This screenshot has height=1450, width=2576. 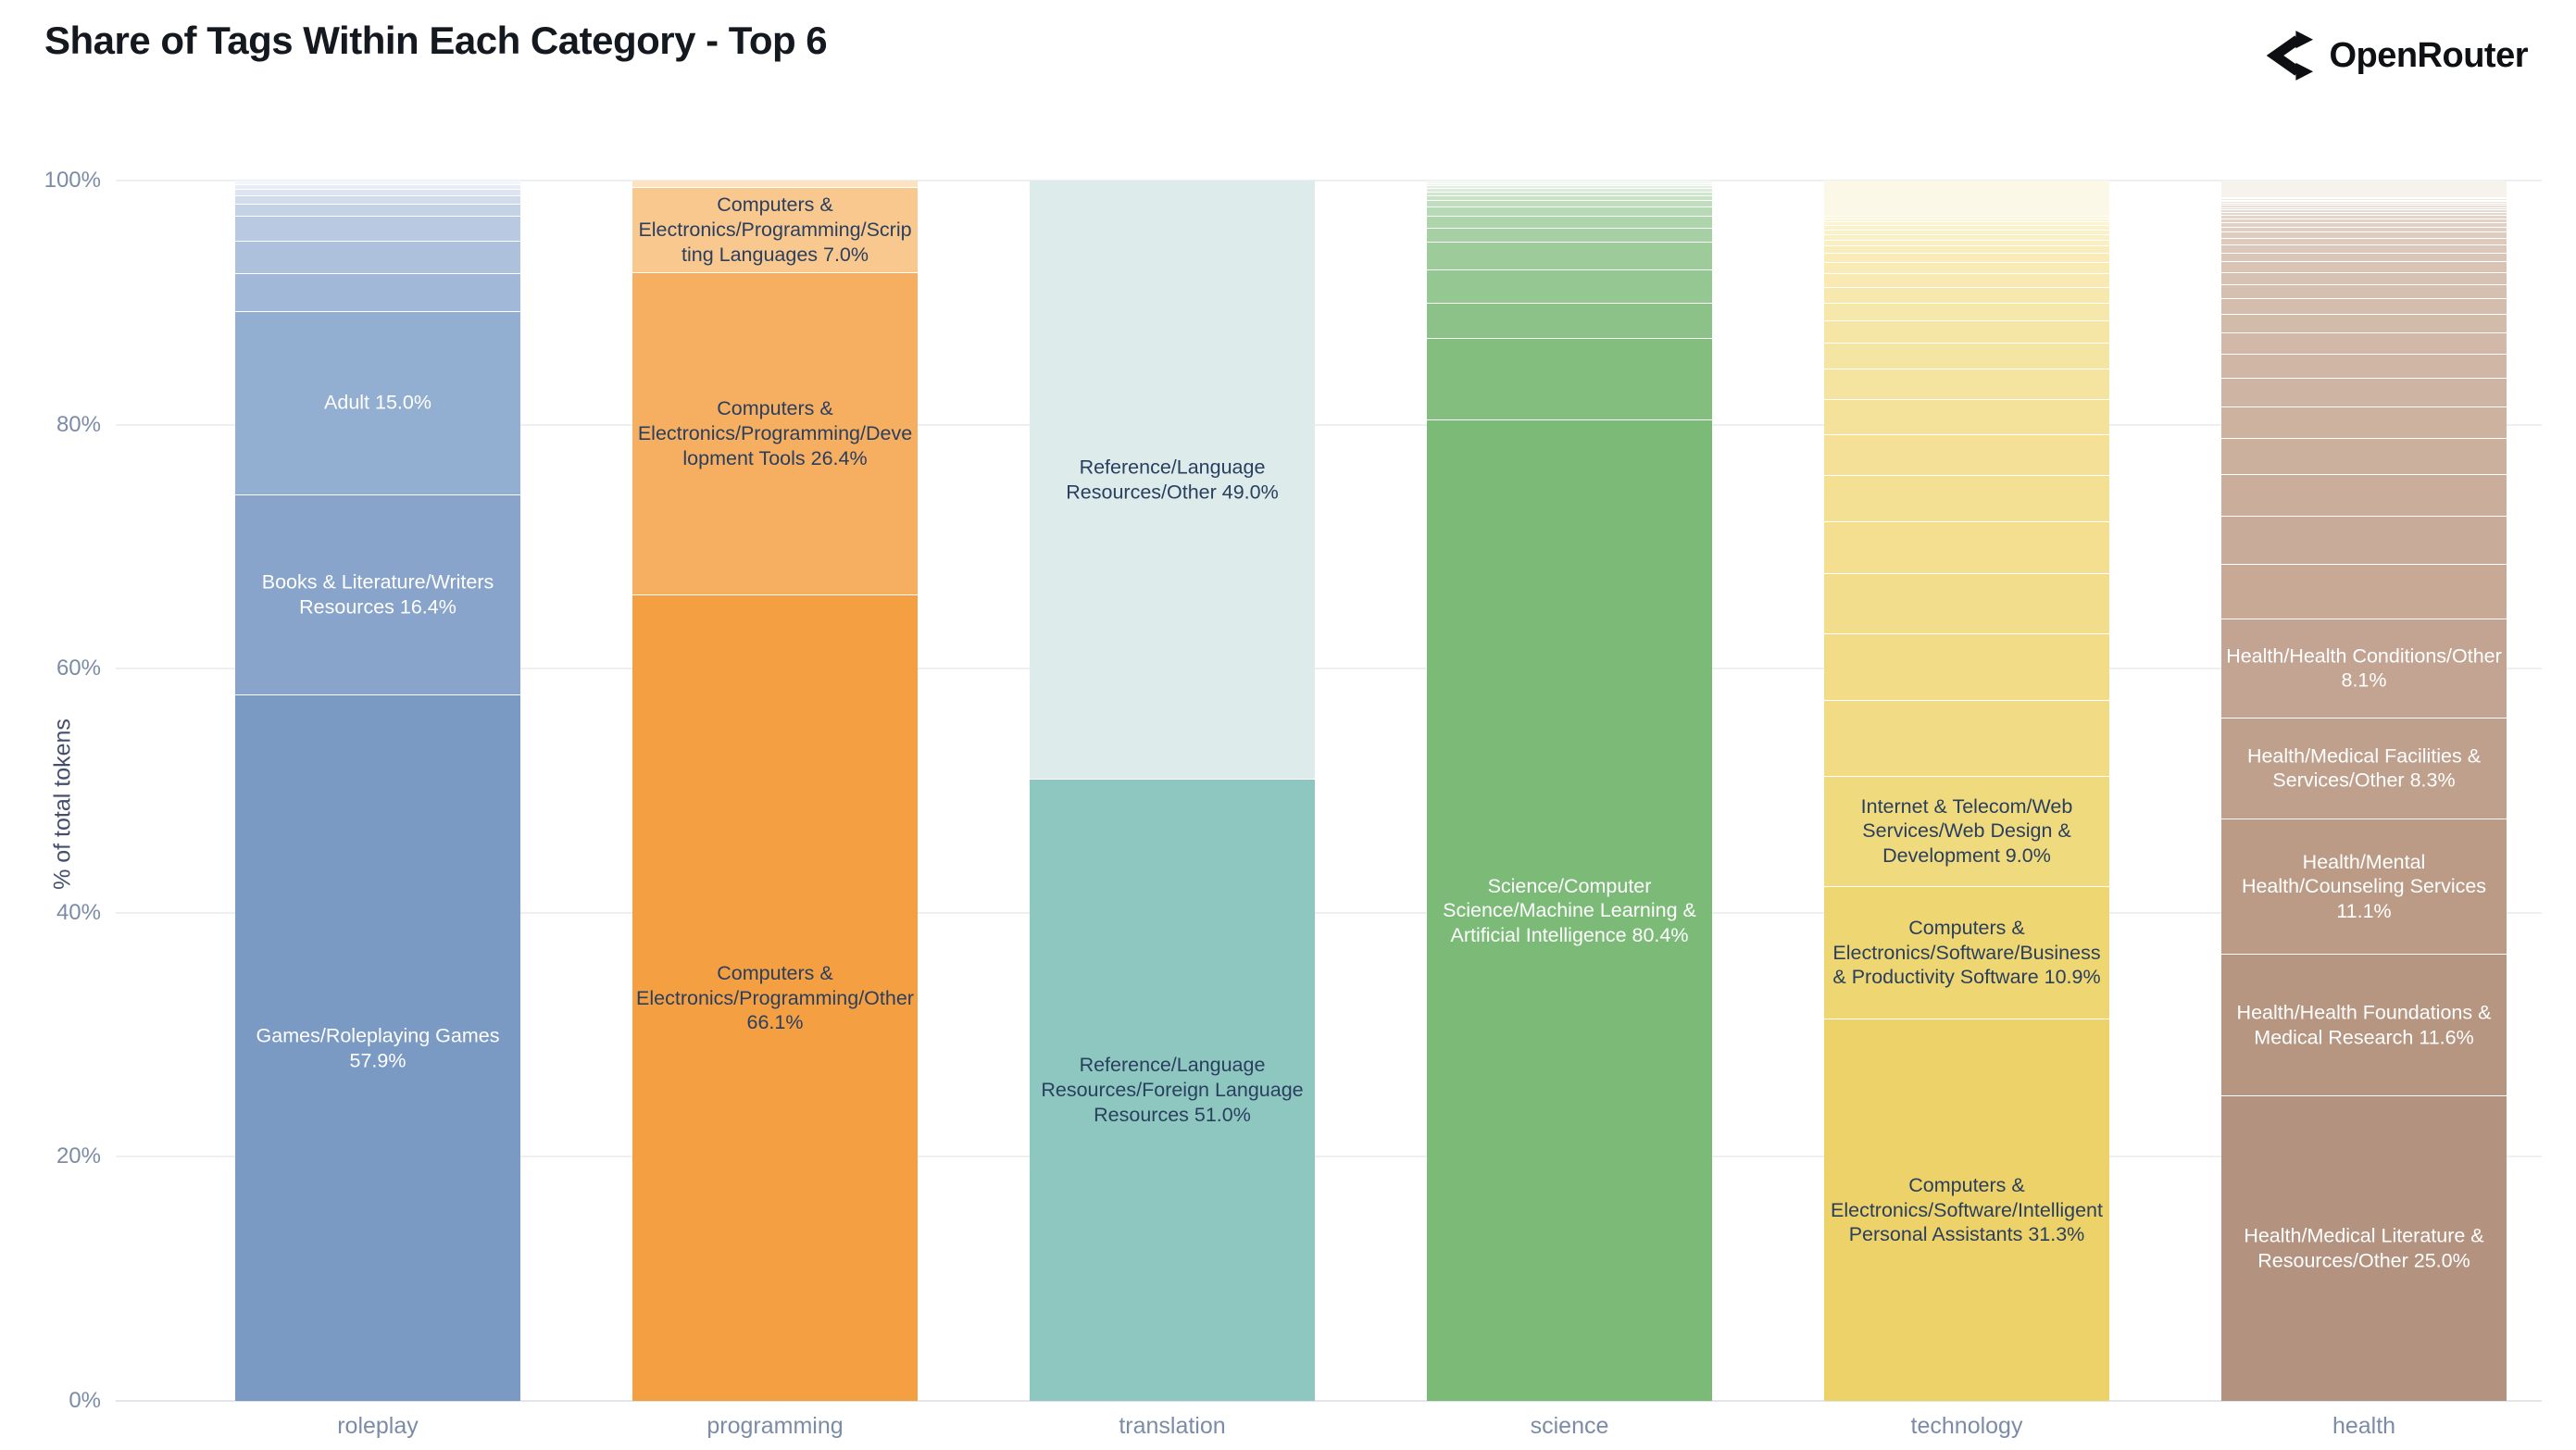 I want to click on segment-roleplay-adult: Adult 15.0%, so click(x=377, y=402).